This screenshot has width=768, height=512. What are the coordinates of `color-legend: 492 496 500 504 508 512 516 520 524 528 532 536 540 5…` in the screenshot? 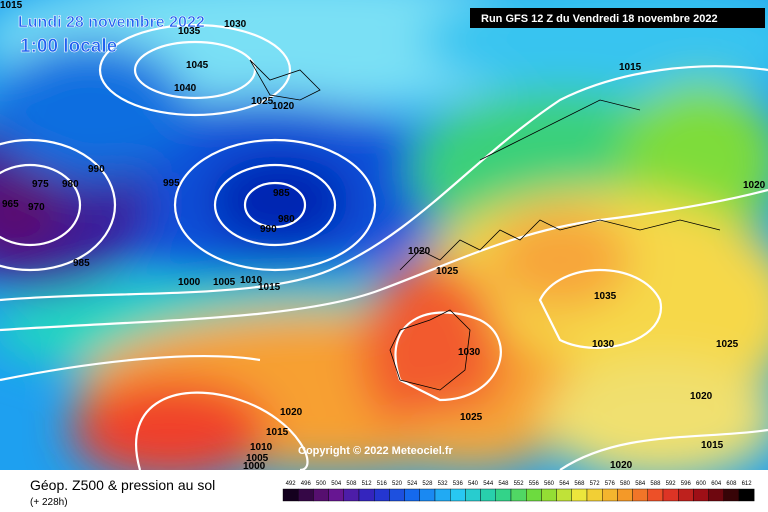 It's located at (518, 491).